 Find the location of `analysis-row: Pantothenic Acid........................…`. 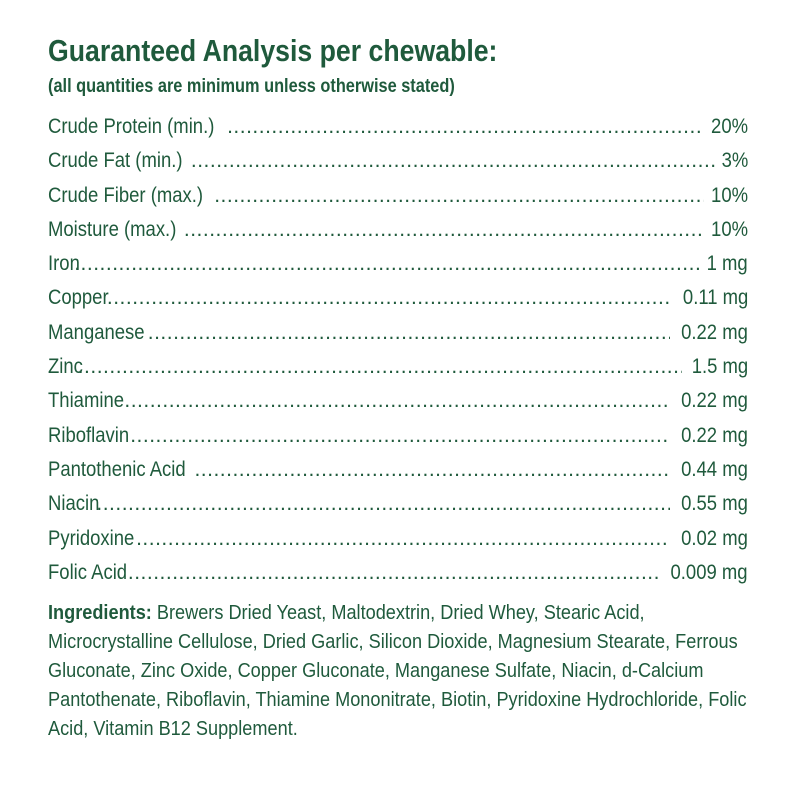

analysis-row: Pantothenic Acid........................… is located at coordinates (398, 470).